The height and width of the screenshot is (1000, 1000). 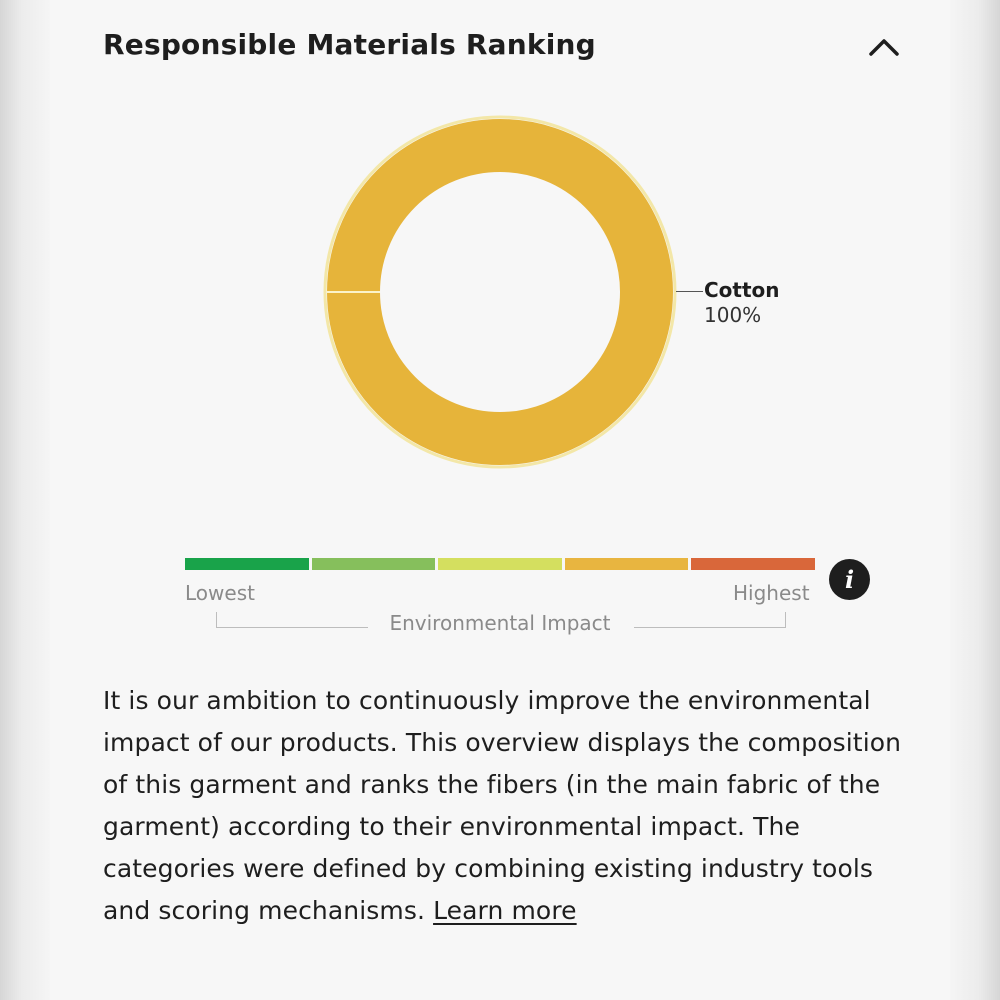 What do you see at coordinates (505, 910) in the screenshot?
I see `learn-more-link: Learn more` at bounding box center [505, 910].